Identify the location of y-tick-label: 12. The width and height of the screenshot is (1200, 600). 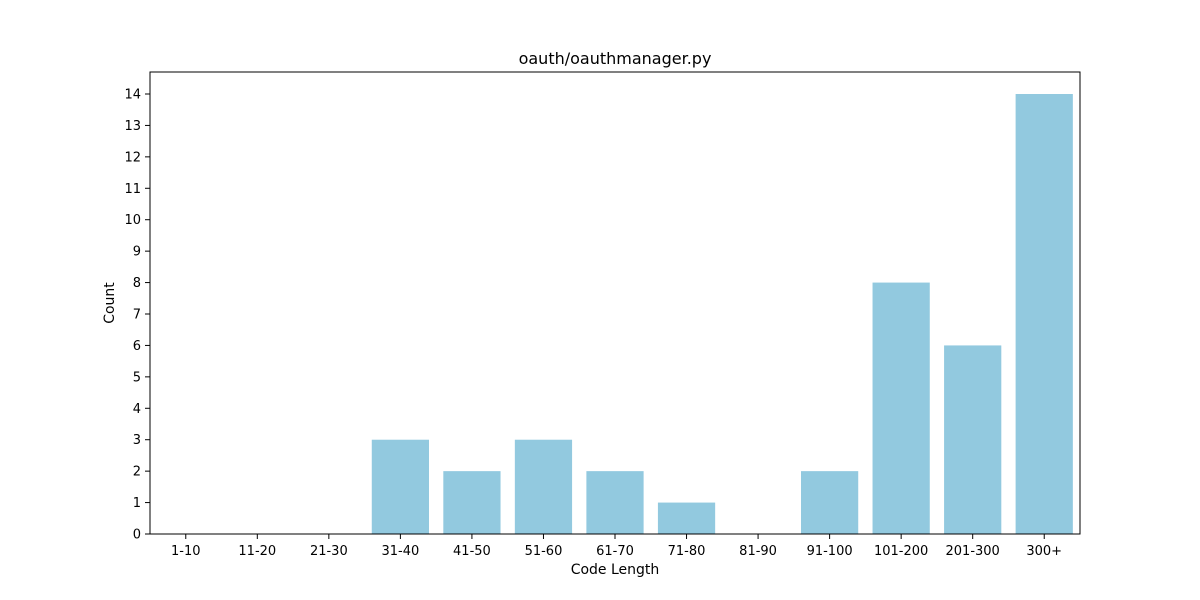
(132, 157).